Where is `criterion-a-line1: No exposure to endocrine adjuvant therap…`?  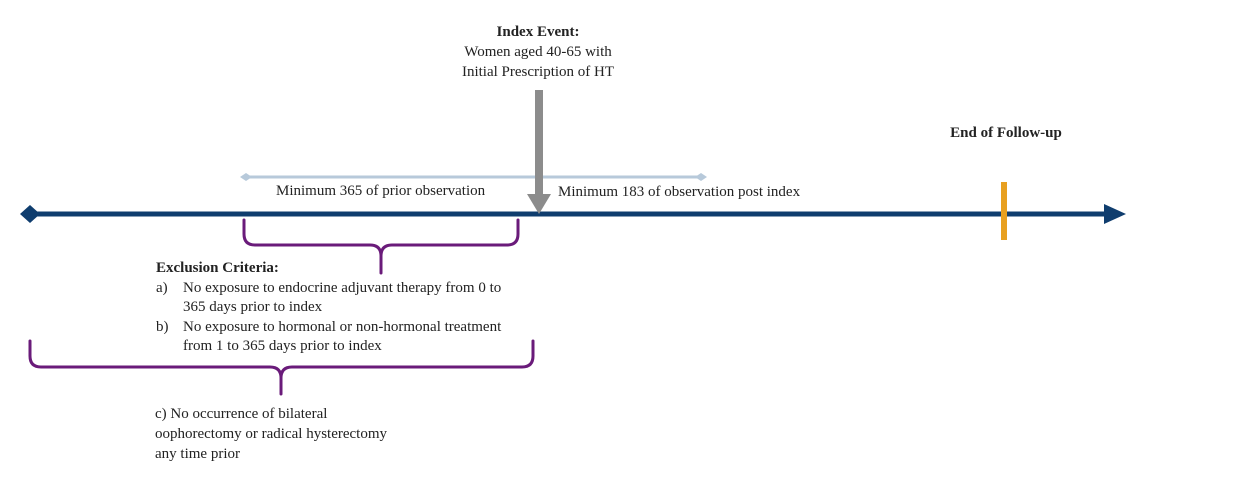 criterion-a-line1: No exposure to endocrine adjuvant therap… is located at coordinates (342, 288).